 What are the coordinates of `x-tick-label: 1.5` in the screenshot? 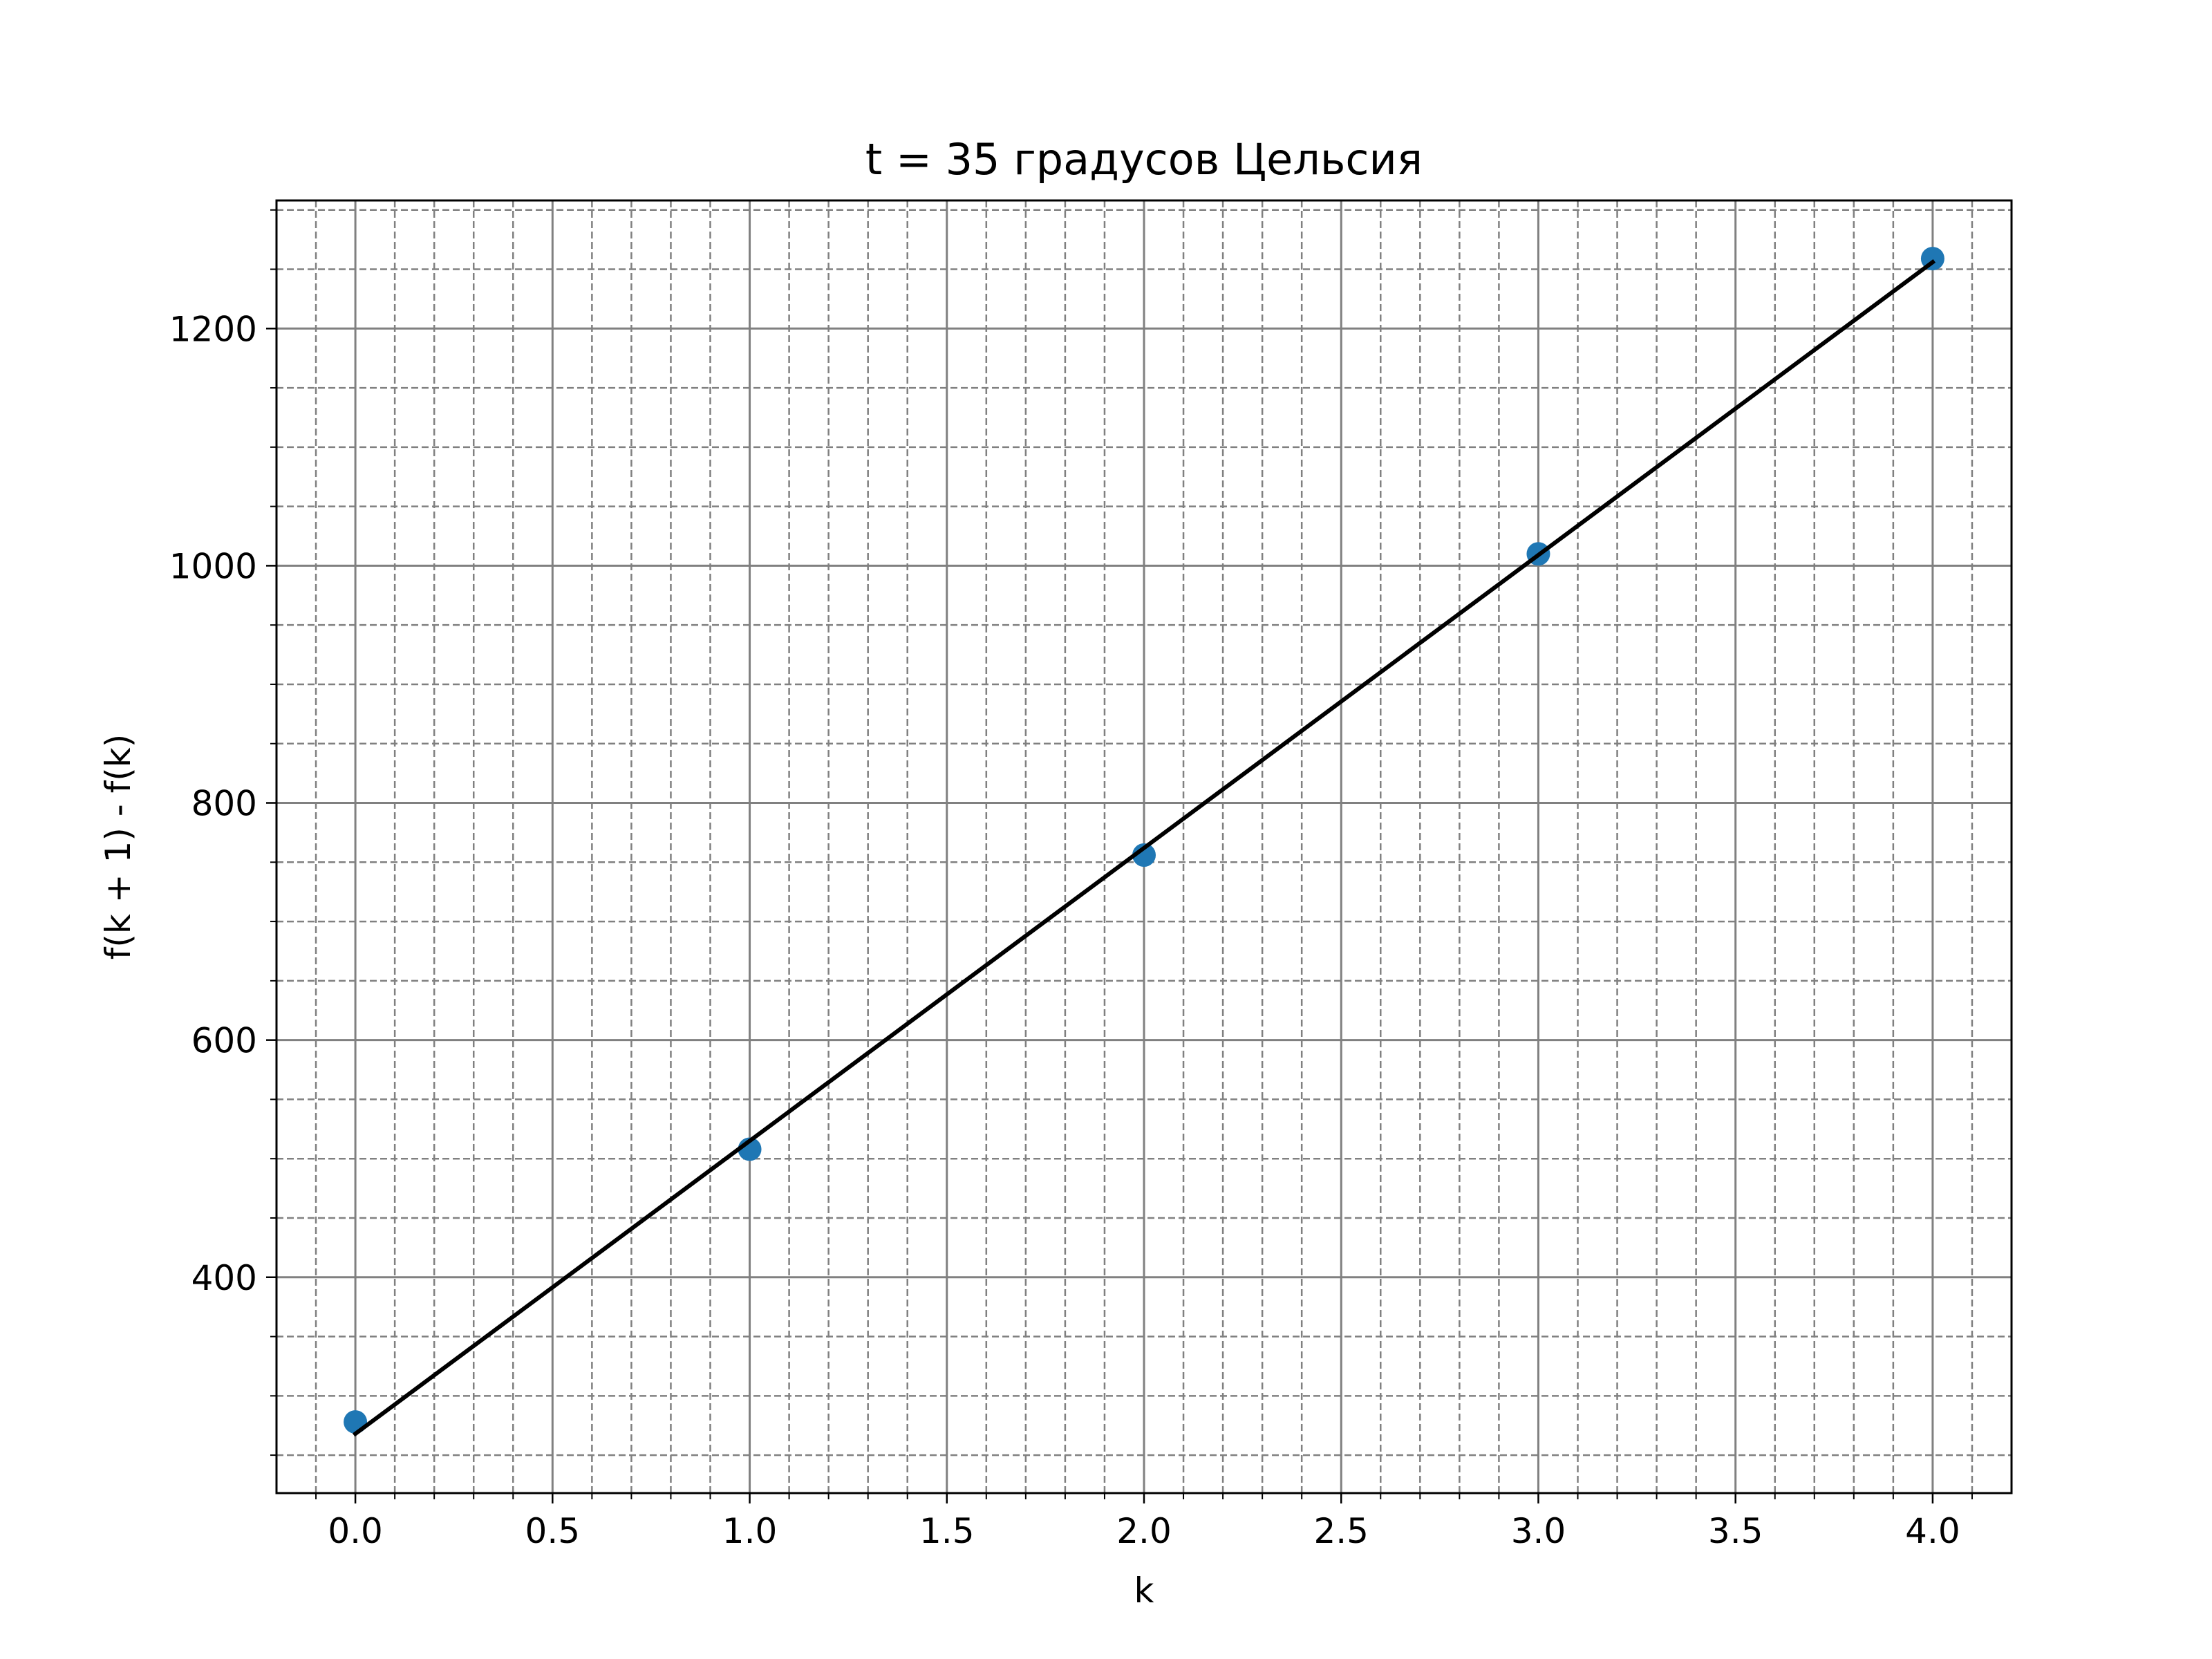 It's located at (947, 1531).